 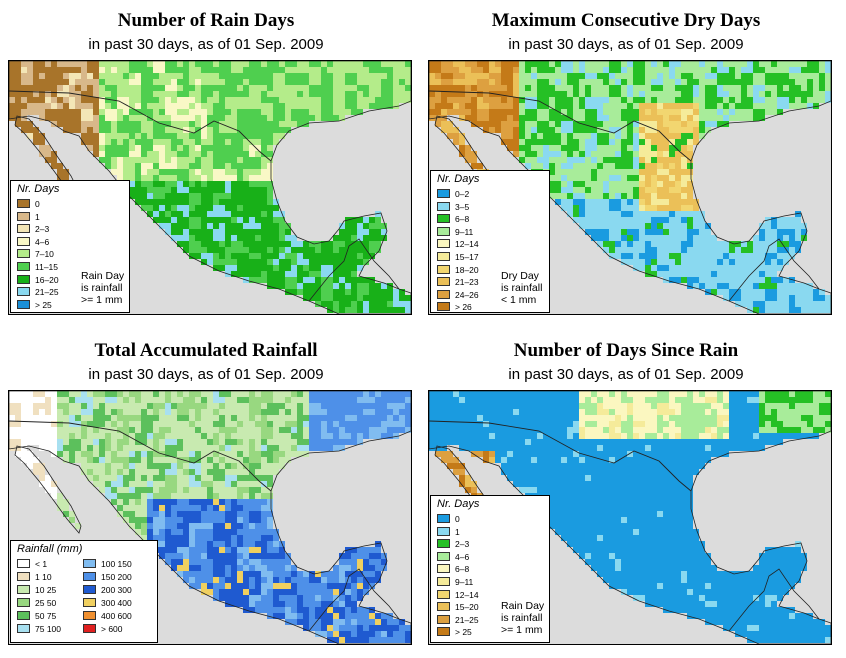 What do you see at coordinates (206, 44) in the screenshot?
I see `panel-subtitle: in past 30 days, as of 01 Sep. 2009` at bounding box center [206, 44].